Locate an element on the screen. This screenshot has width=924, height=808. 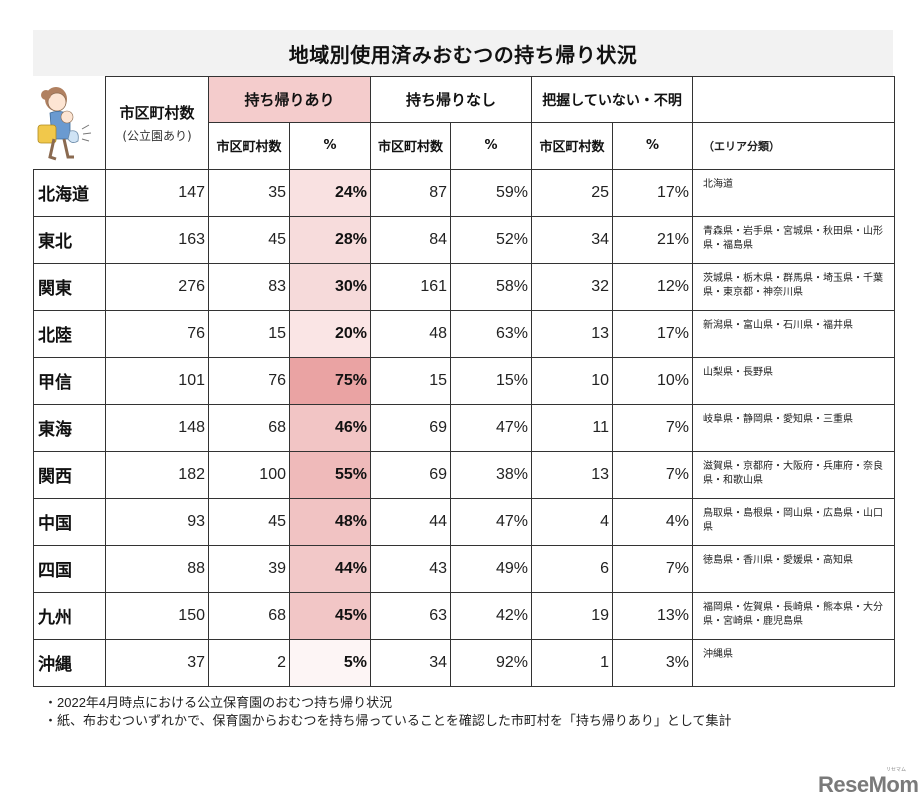
region-name: 九州 is located at coordinates (69, 615).